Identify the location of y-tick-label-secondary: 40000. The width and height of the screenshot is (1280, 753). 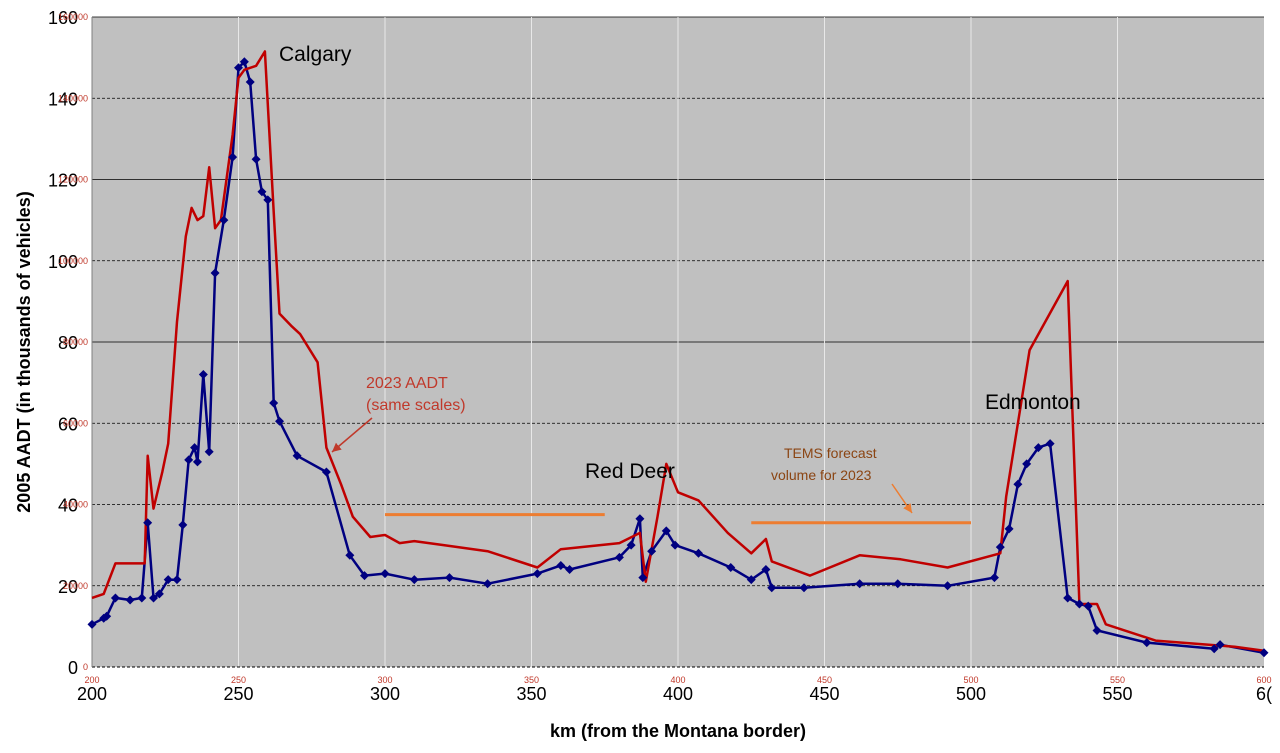
(75, 505).